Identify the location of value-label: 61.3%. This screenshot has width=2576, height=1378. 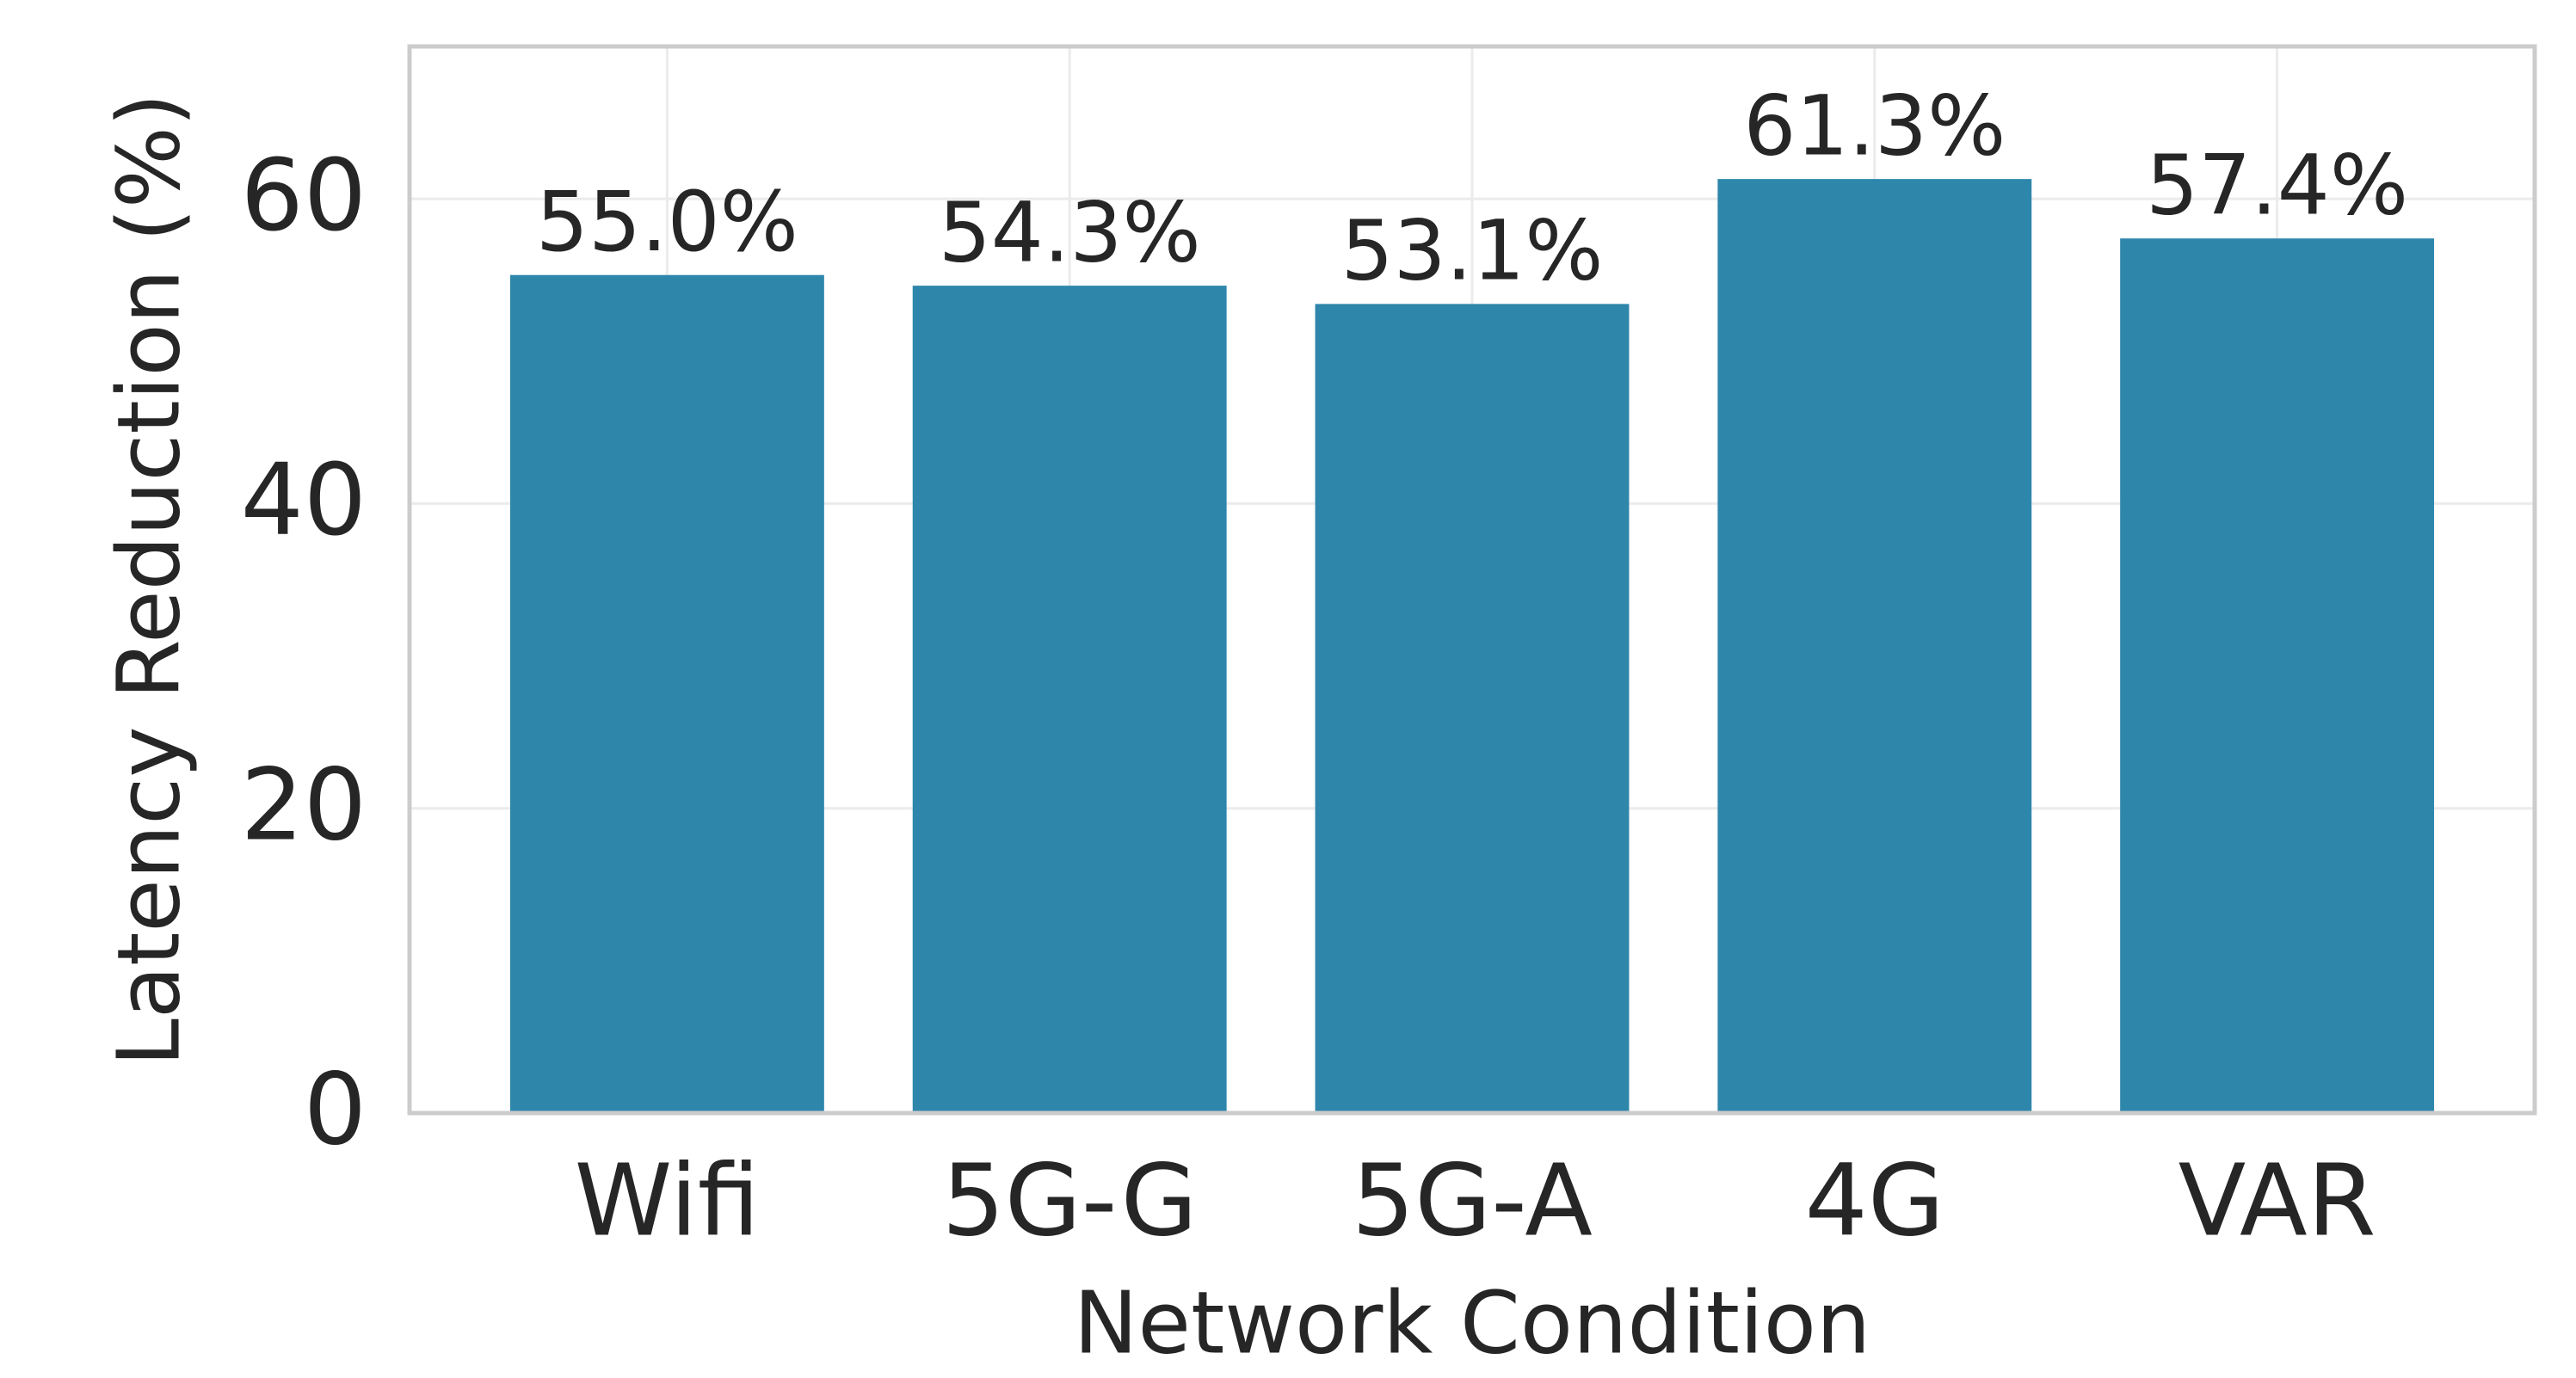
(1875, 125).